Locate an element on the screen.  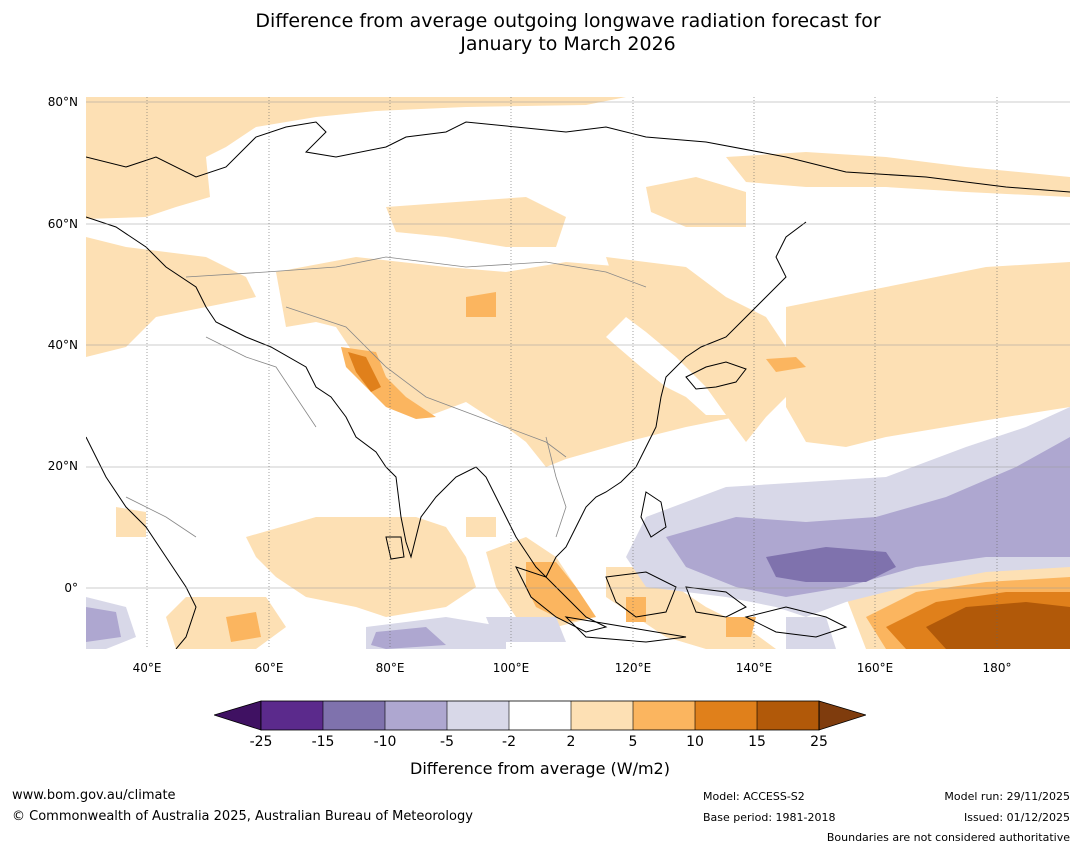
colorbar-extend-high is located at coordinates (843, 715).